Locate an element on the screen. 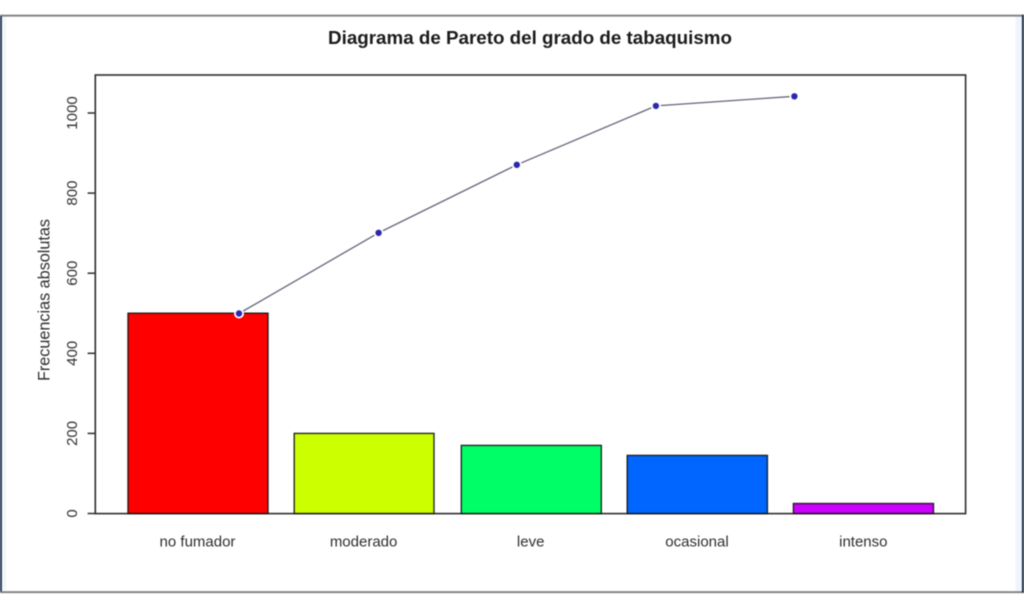 The width and height of the screenshot is (1024, 613). svg-text: 0 is located at coordinates (72, 513).